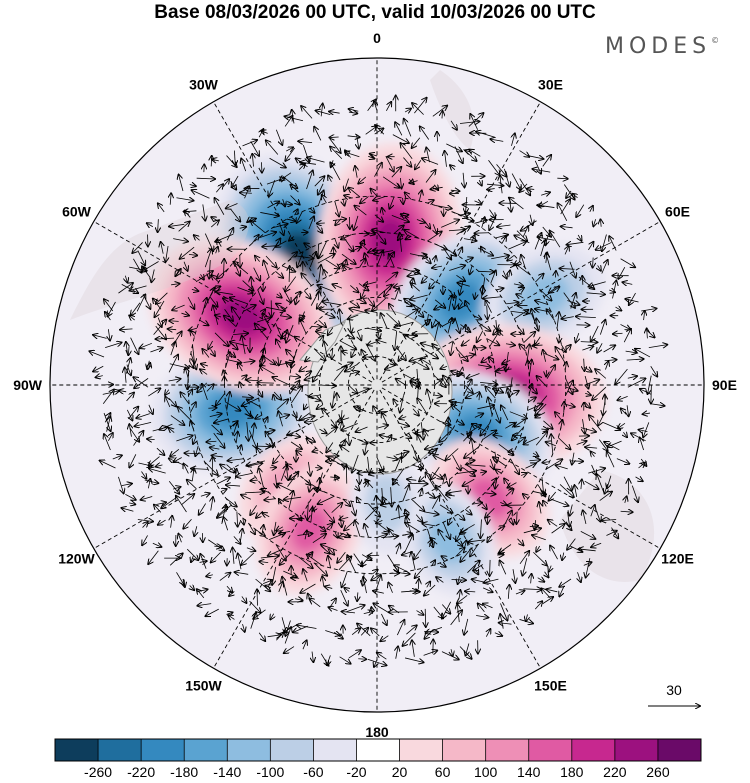 Image resolution: width=750 pixels, height=783 pixels. What do you see at coordinates (674, 690) in the screenshot?
I see `vector-reference-label: 30` at bounding box center [674, 690].